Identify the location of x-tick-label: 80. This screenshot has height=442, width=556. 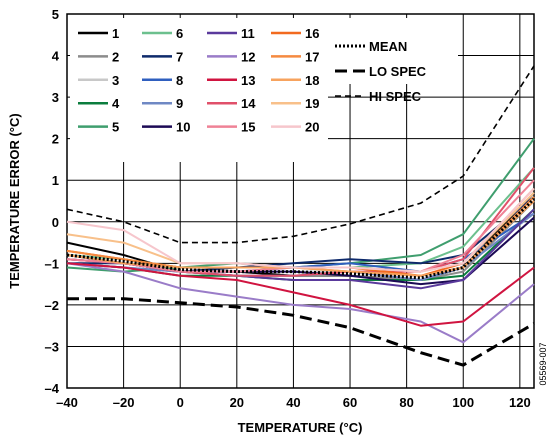
(406, 402).